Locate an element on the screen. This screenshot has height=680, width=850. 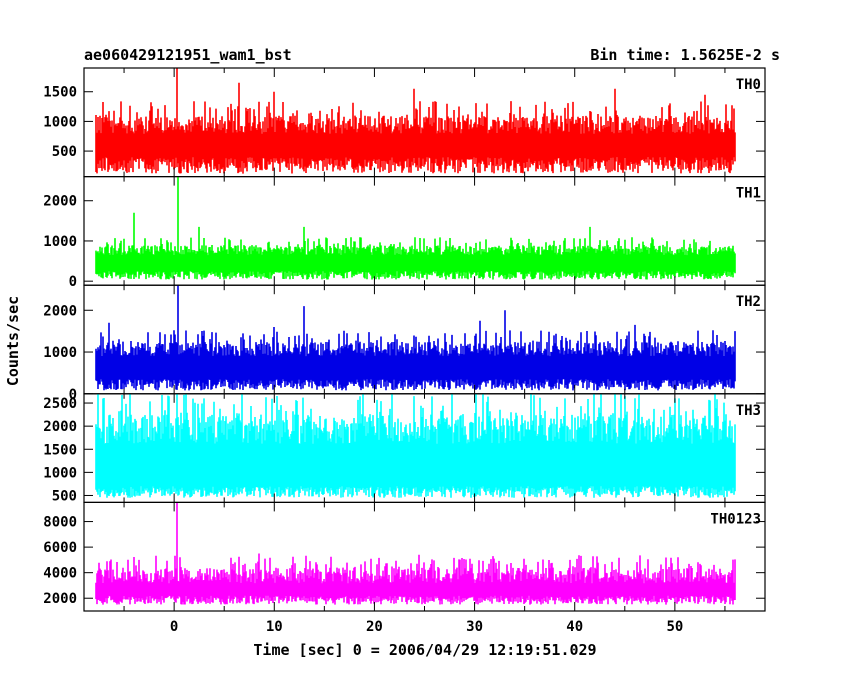
x-axis: 0 10 20 30 40 50 is located at coordinates (426, 627).